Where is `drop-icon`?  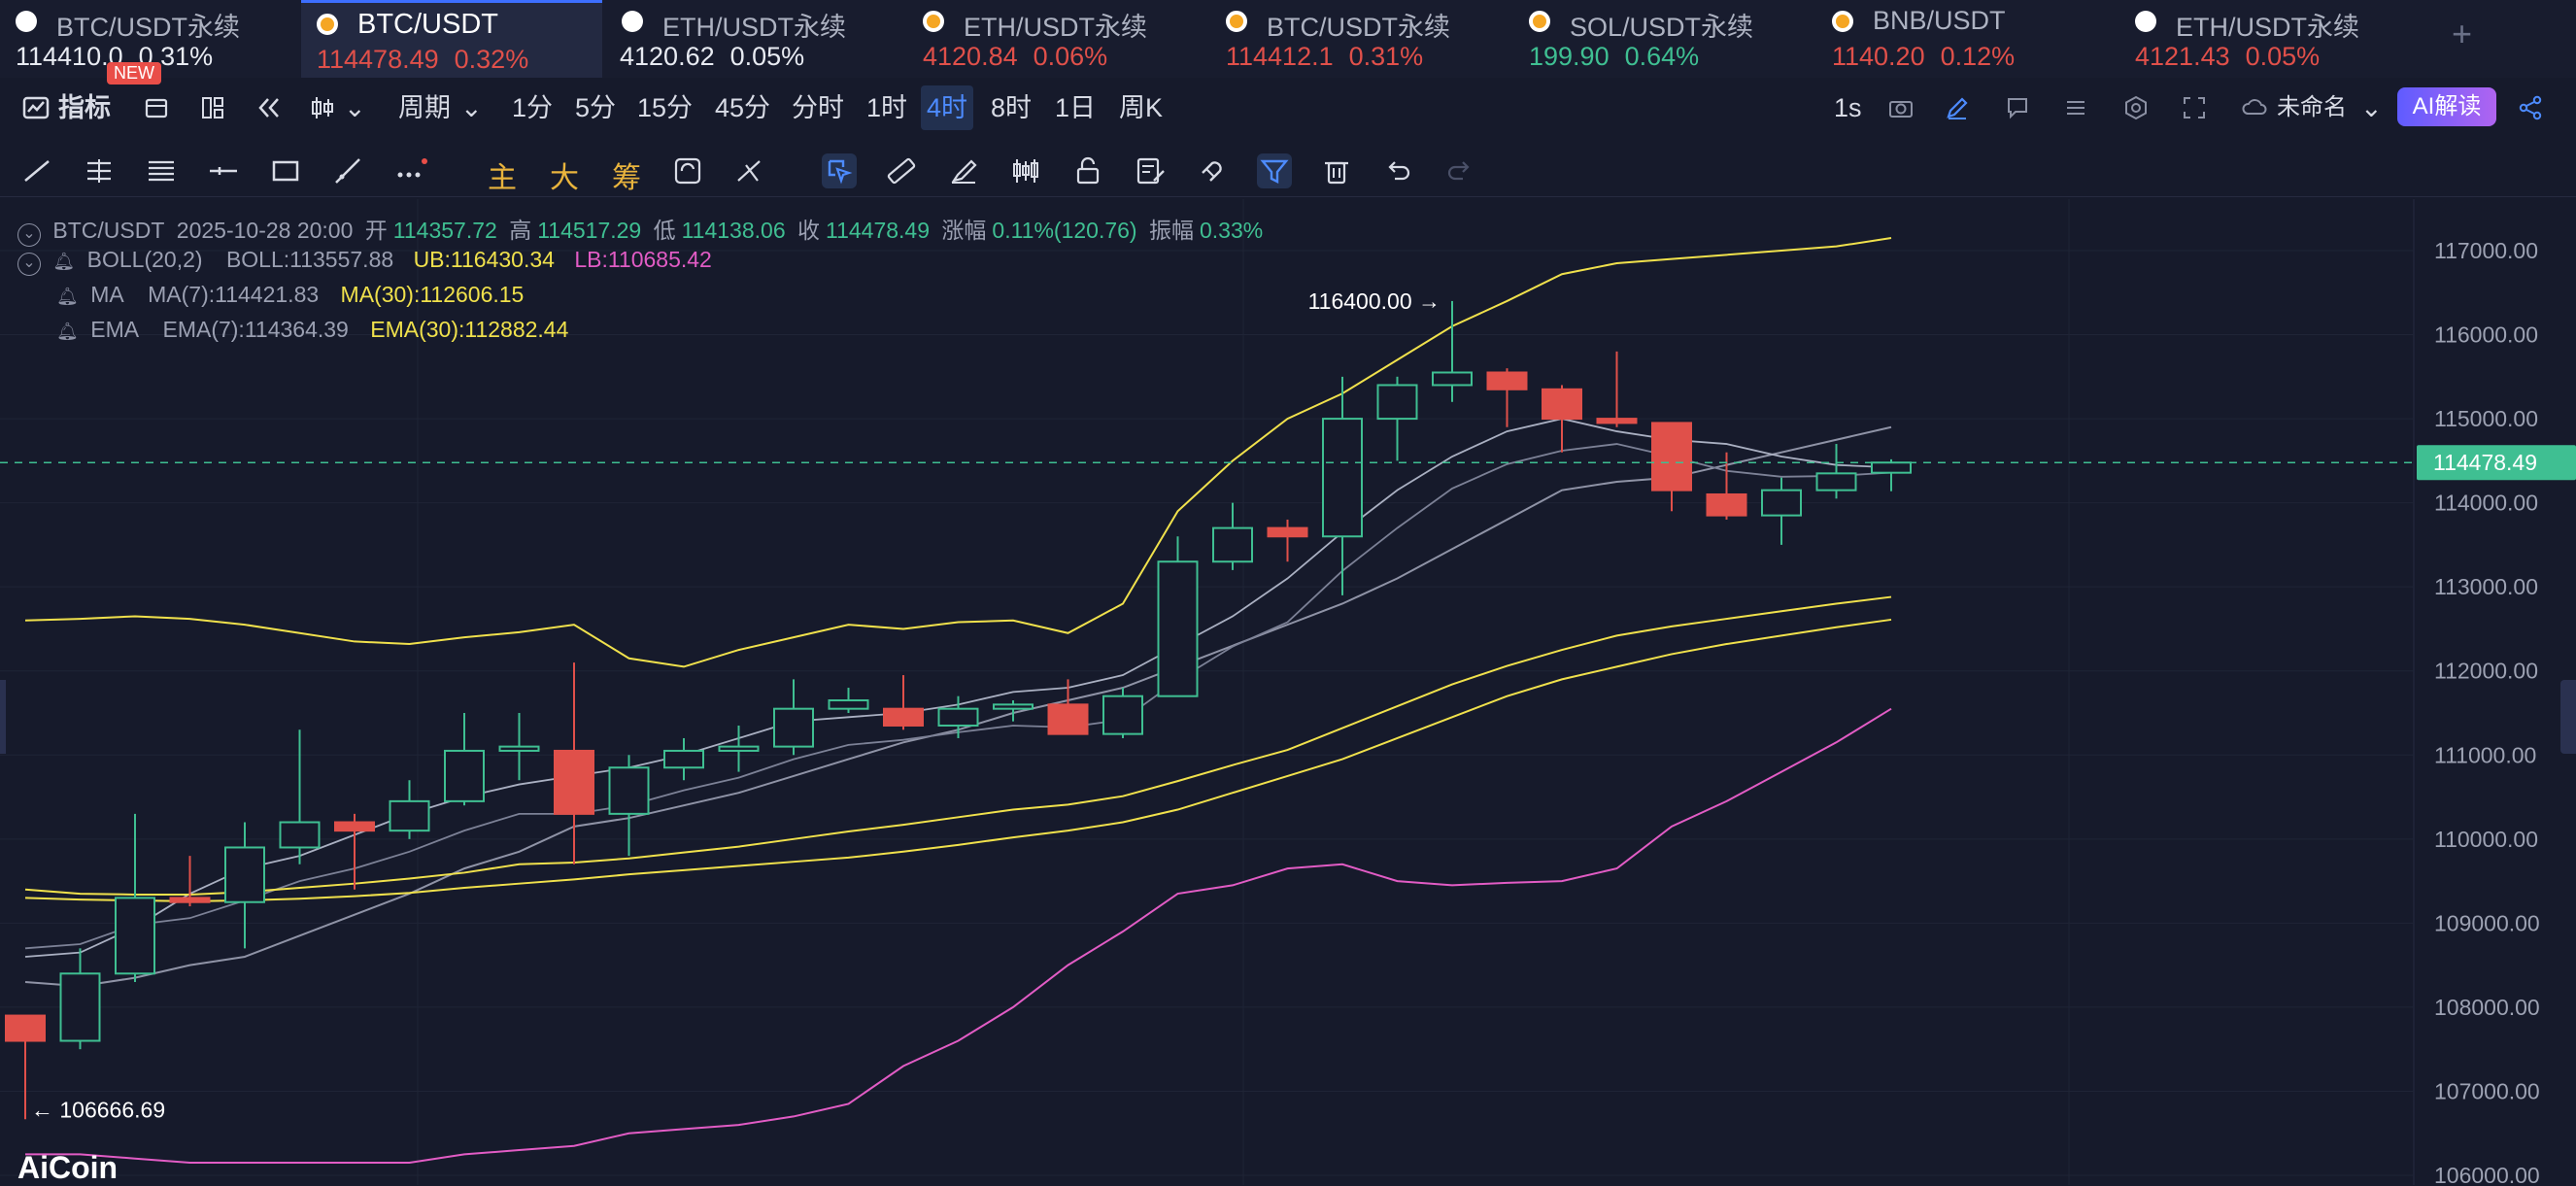 drop-icon is located at coordinates (2145, 21).